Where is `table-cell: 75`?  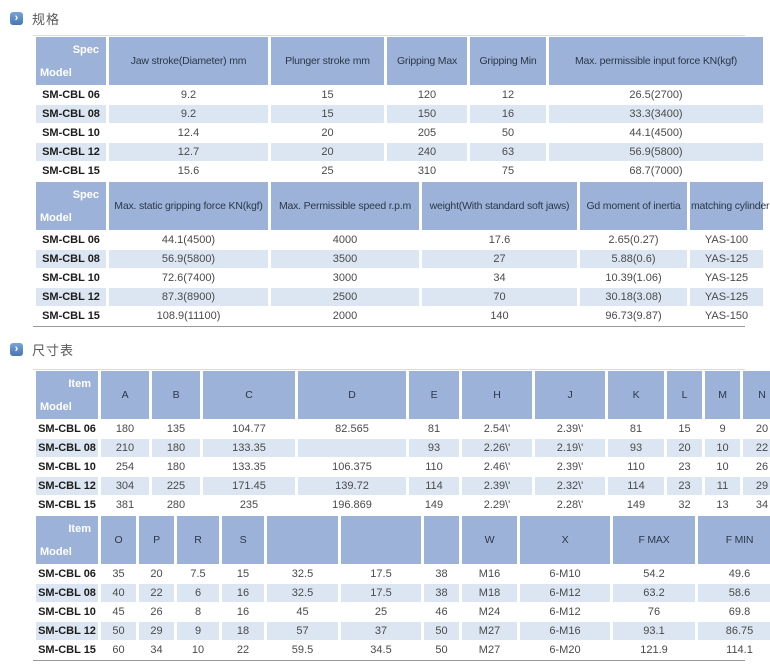 table-cell: 75 is located at coordinates (508, 171).